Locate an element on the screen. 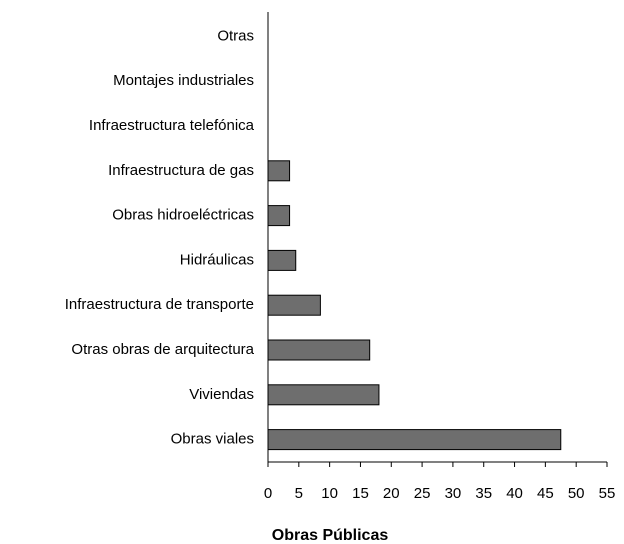 The width and height of the screenshot is (624, 544). y-tick-label: Hidráulicas is located at coordinates (217, 259).